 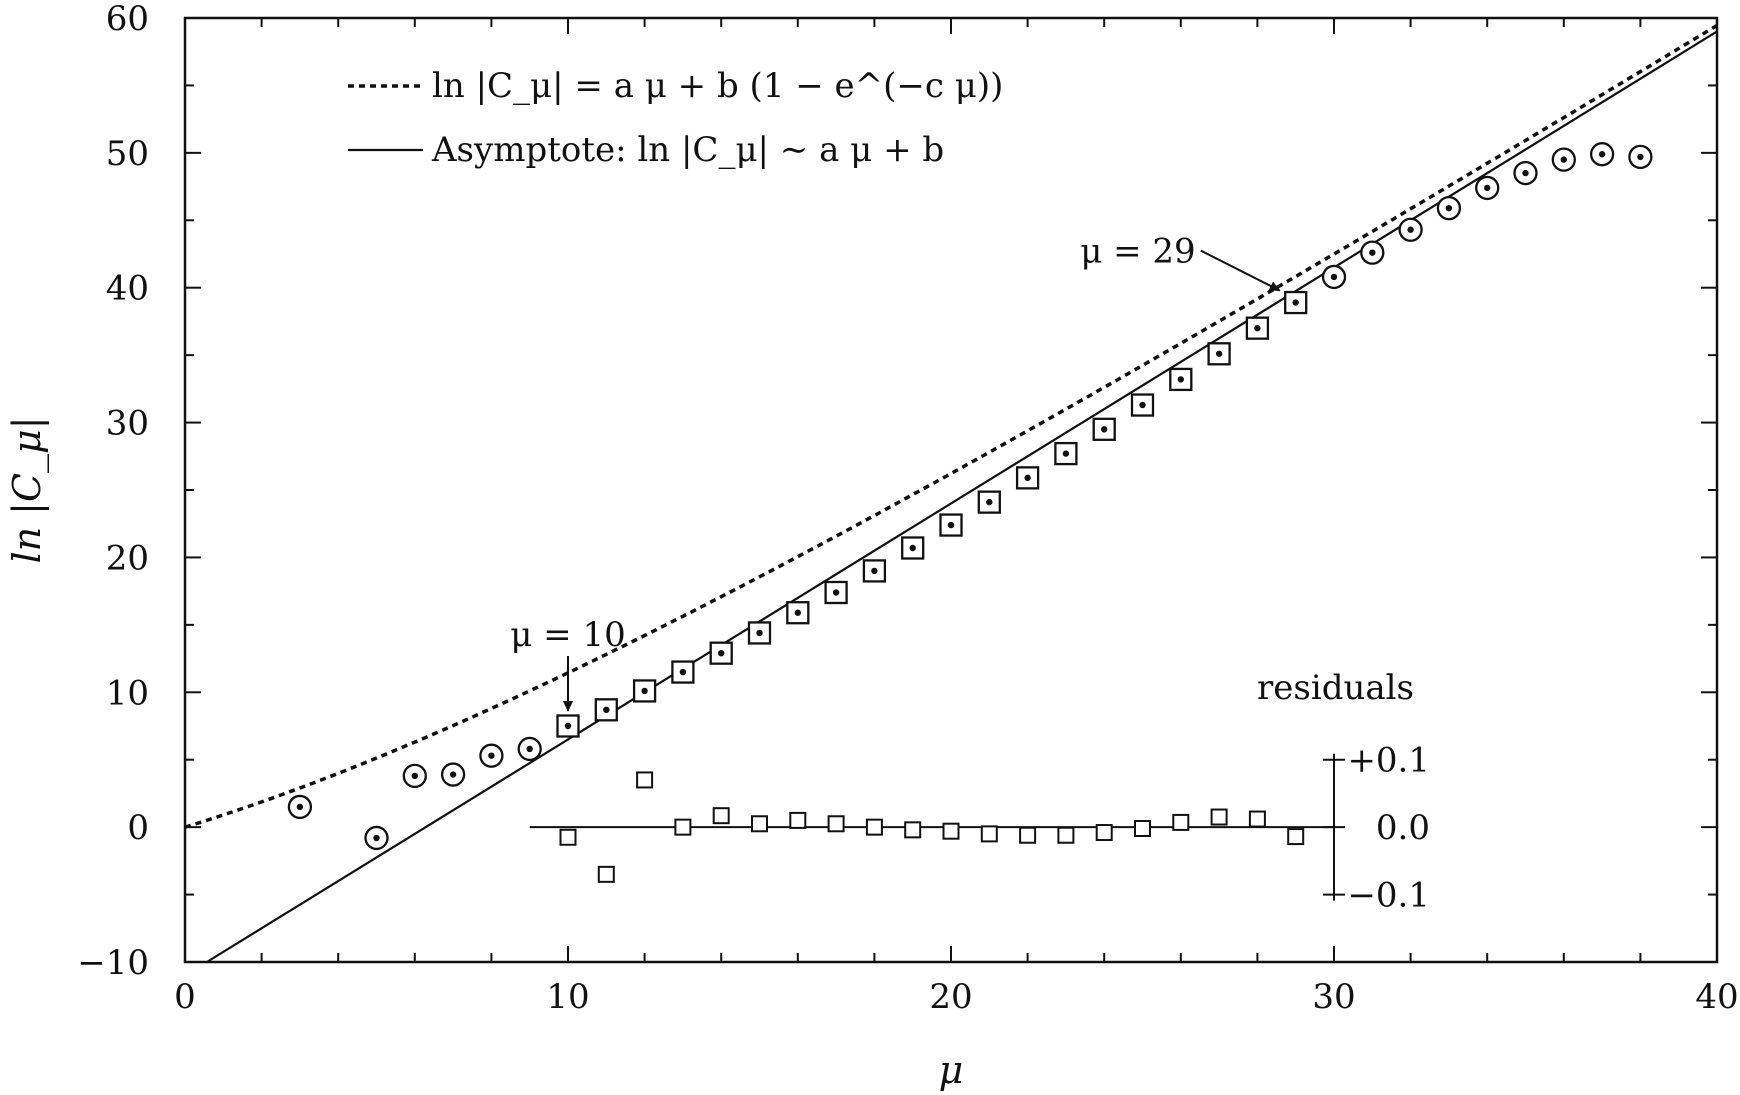 I want to click on residual-tick-label: 0.0, so click(x=1403, y=828).